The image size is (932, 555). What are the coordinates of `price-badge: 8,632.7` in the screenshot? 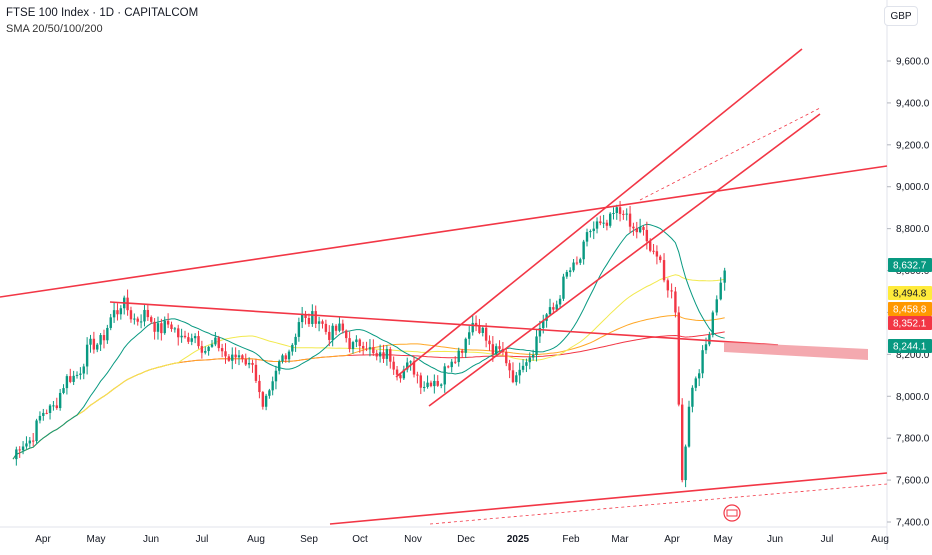 It's located at (910, 265).